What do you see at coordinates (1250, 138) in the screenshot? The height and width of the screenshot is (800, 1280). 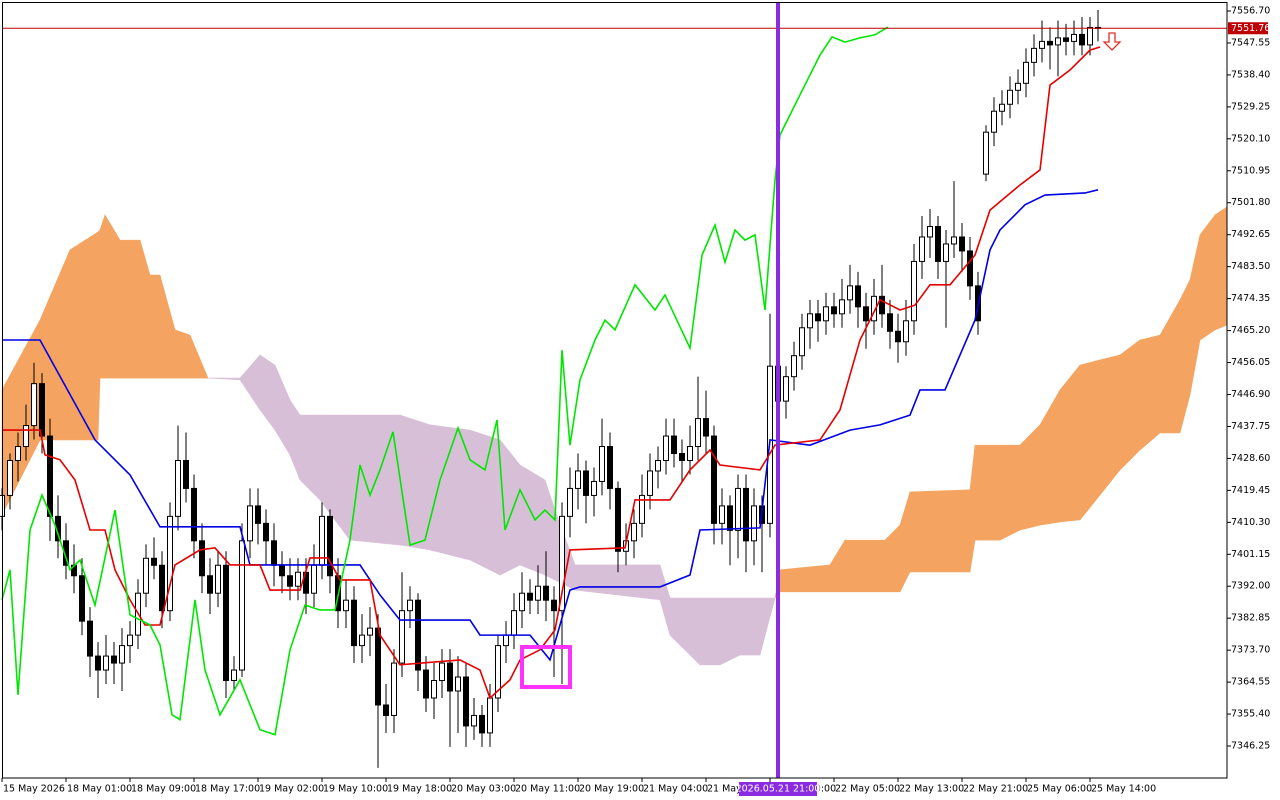 I see `y-tick-label: 7520.10` at bounding box center [1250, 138].